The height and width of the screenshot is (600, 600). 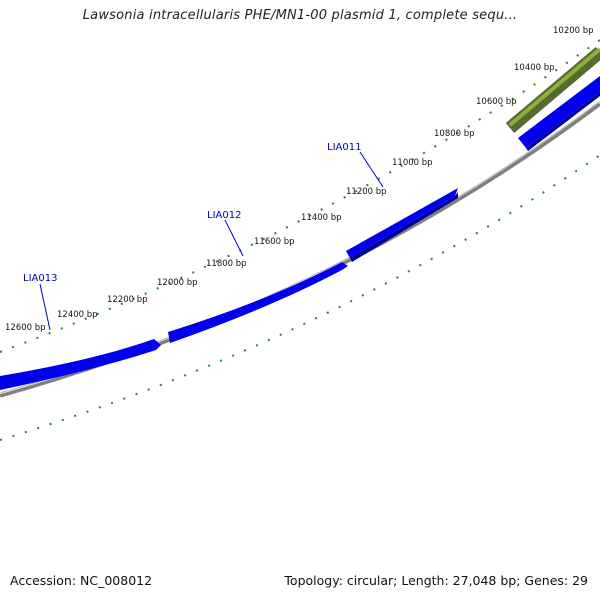 I want to click on tick-label: 12400 bp, so click(x=77, y=315).